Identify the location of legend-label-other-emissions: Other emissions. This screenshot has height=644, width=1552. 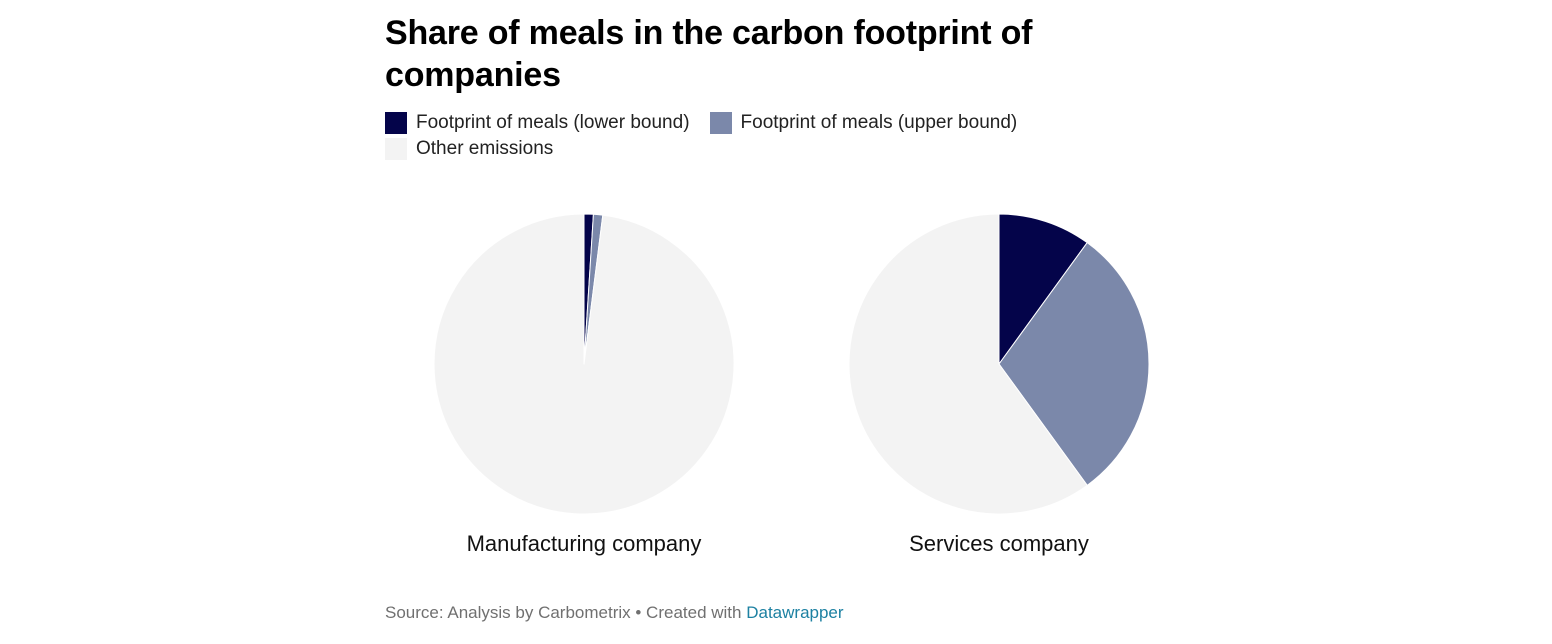
(485, 148).